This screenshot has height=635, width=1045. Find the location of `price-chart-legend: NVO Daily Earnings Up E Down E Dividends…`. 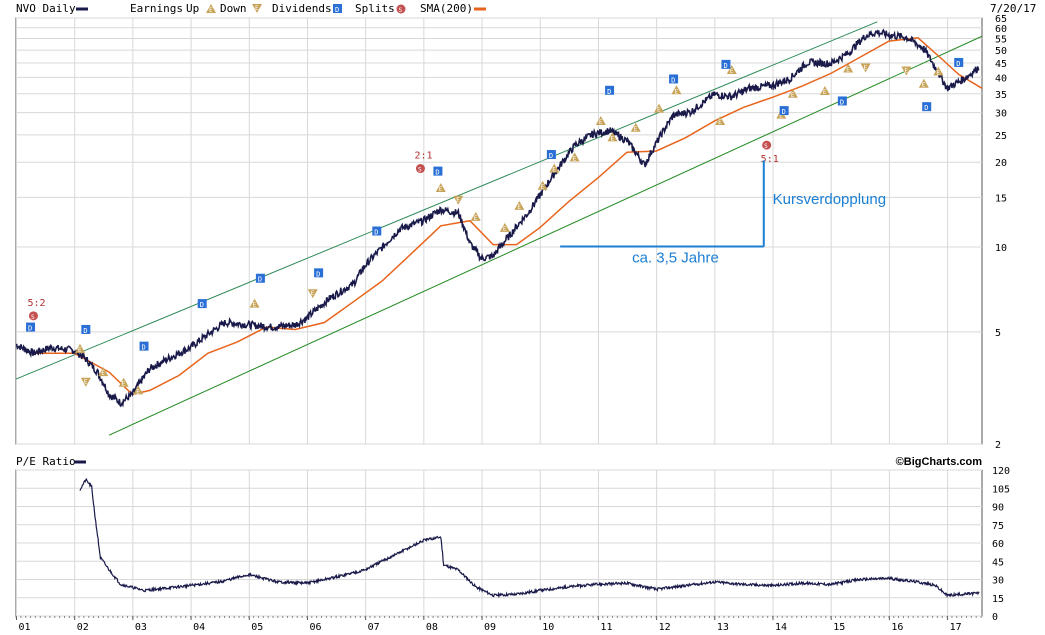

price-chart-legend: NVO Daily Earnings Up E Down E Dividends… is located at coordinates (526, 8).